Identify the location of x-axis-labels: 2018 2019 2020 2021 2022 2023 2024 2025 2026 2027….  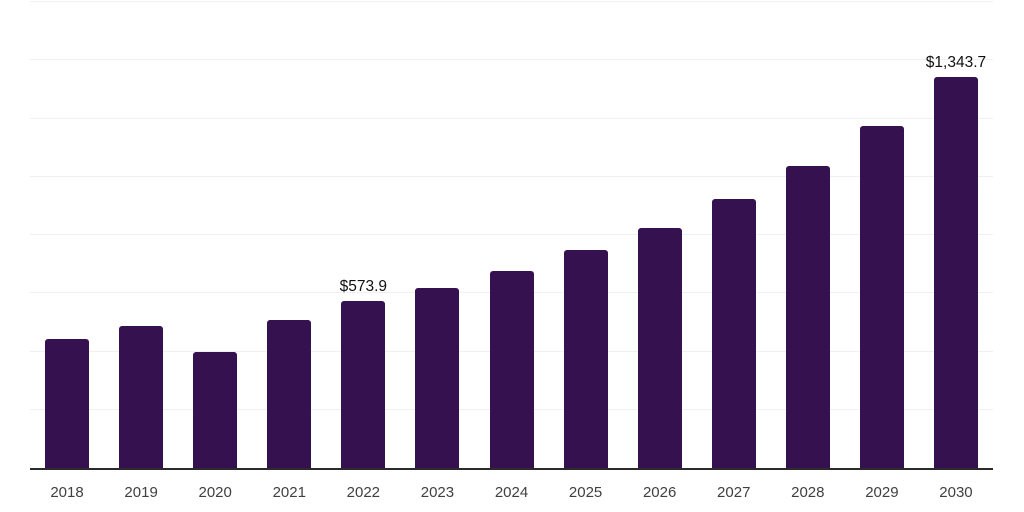
(511, 486).